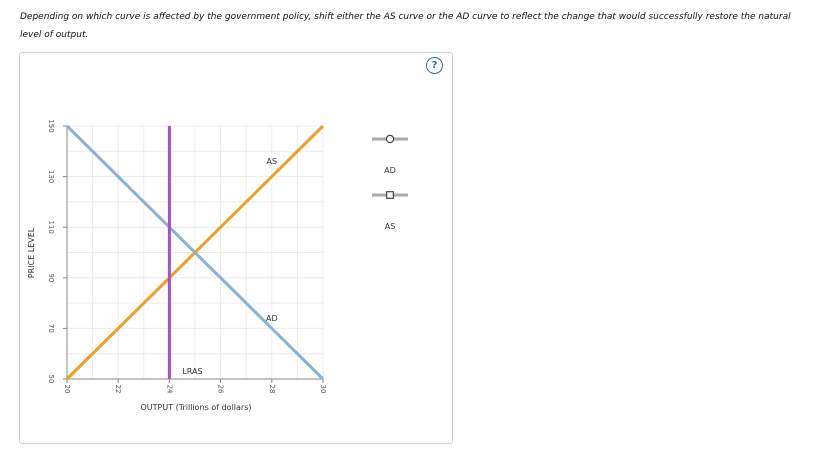  Describe the element at coordinates (51, 328) in the screenshot. I see `y-tick-label: 70` at that location.